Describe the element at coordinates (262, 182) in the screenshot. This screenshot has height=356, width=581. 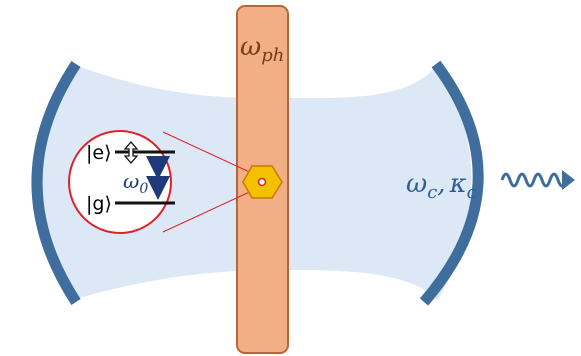
I see `emitter-center-dot` at that location.